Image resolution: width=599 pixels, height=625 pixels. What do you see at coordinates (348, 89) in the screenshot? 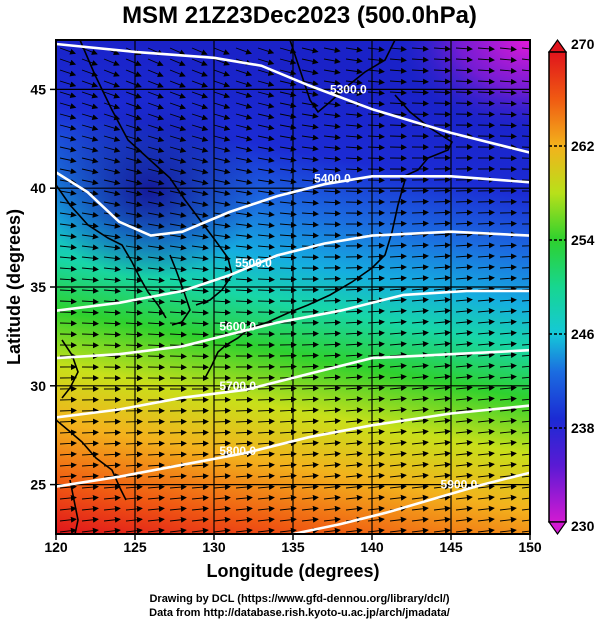
I see `contour-label: 5300.0` at bounding box center [348, 89].